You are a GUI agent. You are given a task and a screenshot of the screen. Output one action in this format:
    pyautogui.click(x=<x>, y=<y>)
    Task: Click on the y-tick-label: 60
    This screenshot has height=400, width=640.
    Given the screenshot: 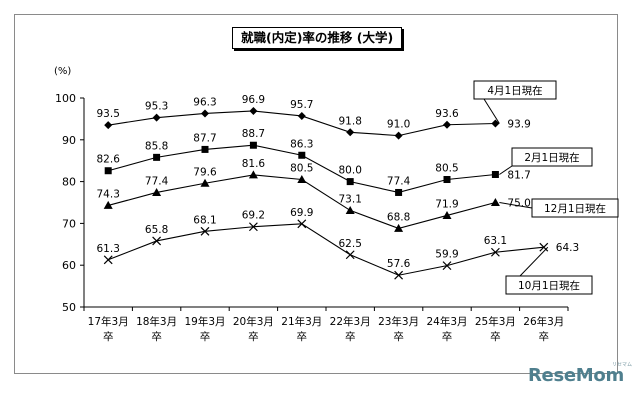 What is the action you would take?
    pyautogui.click(x=69, y=265)
    